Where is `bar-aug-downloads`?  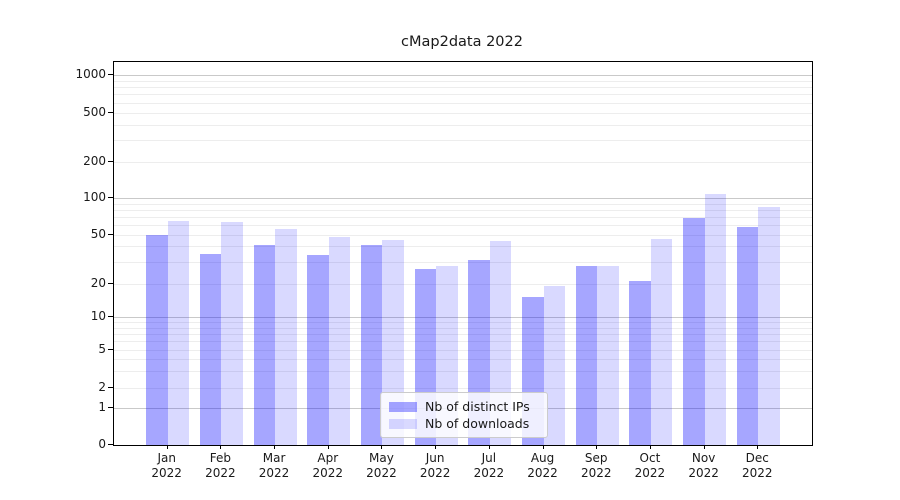 bar-aug-downloads is located at coordinates (554, 365).